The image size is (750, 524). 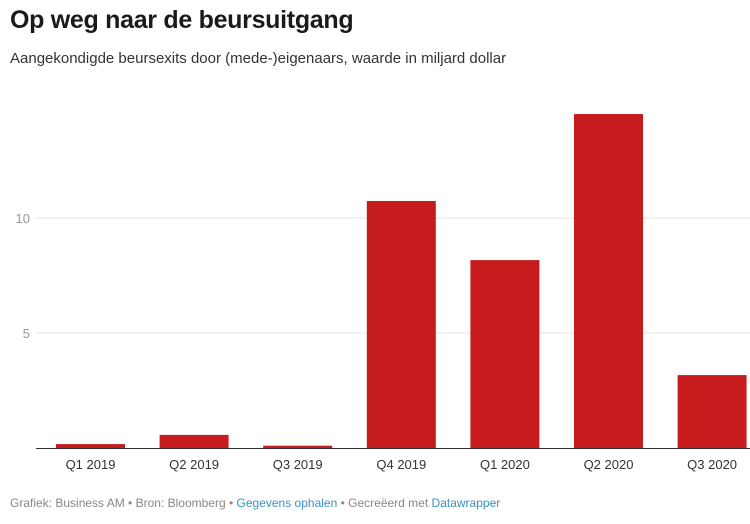 I want to click on footer-source: Bron: Bloomberg, so click(x=180, y=503).